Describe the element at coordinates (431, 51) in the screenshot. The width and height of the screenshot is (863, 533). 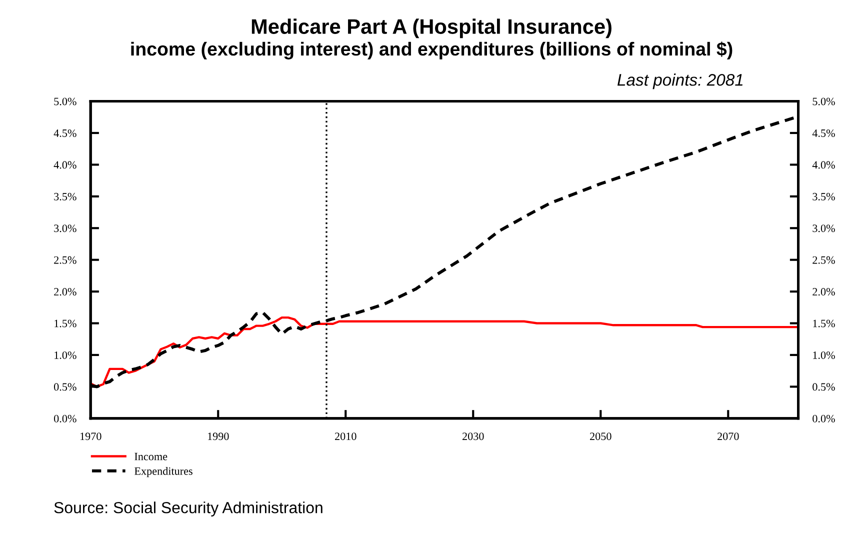
I see `chart-subtitle: income (excluding interest) and expenditures (billions of nominal $)` at that location.